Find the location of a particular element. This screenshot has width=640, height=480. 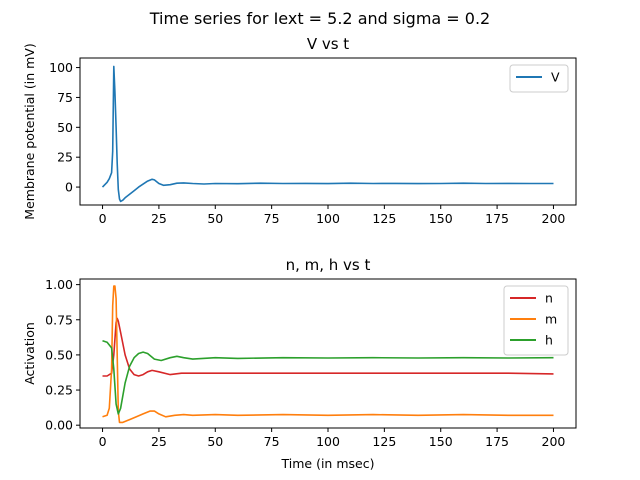

x-axis-label: Time (in msec) is located at coordinates (328, 463).